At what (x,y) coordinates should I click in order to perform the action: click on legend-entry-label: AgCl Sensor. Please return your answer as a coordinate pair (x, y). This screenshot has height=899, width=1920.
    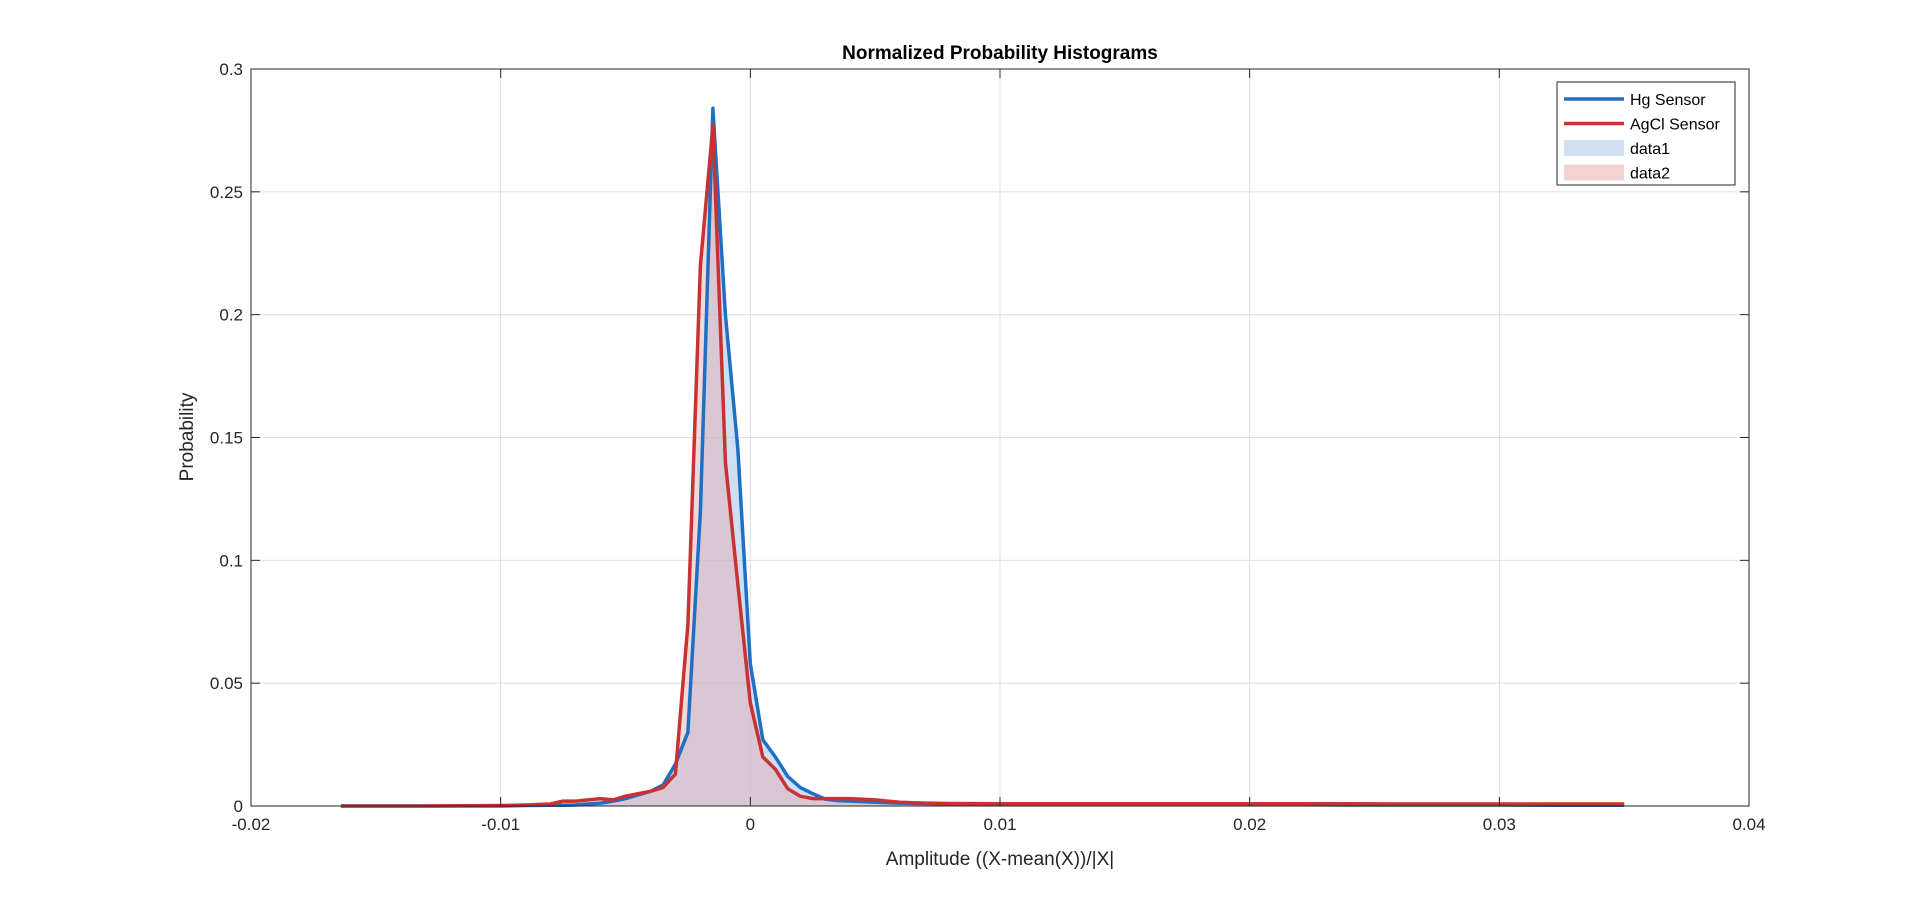
    Looking at the image, I should click on (1675, 125).